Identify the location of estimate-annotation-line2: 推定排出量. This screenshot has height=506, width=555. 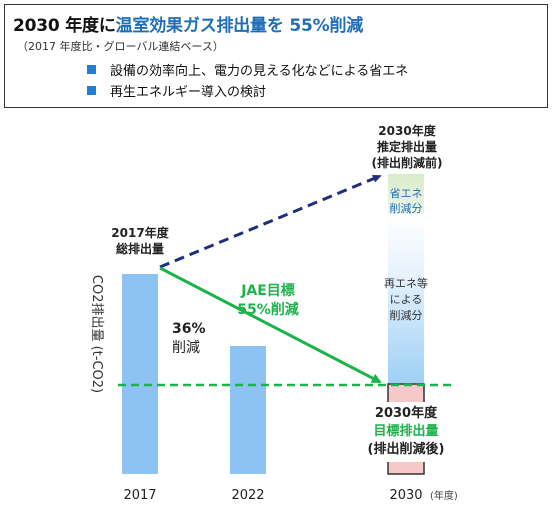
(407, 146).